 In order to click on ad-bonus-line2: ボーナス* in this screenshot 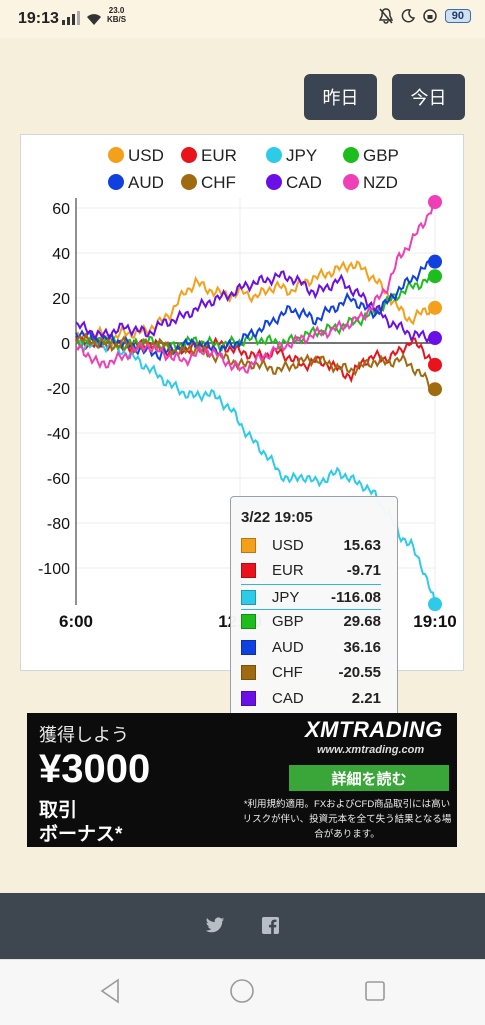, I will do `click(81, 834)`.